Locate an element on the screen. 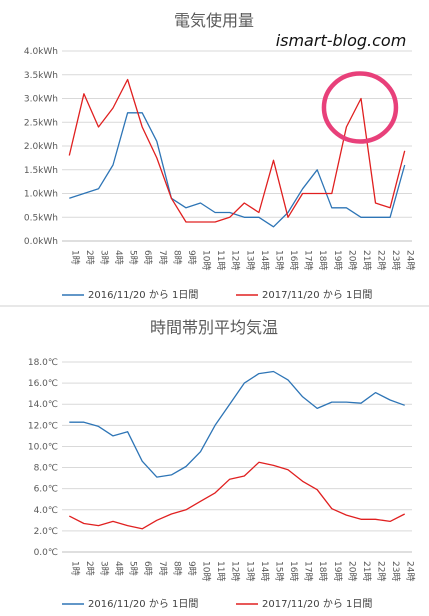  c1-x-tick-label: 20時 is located at coordinates (351, 260).